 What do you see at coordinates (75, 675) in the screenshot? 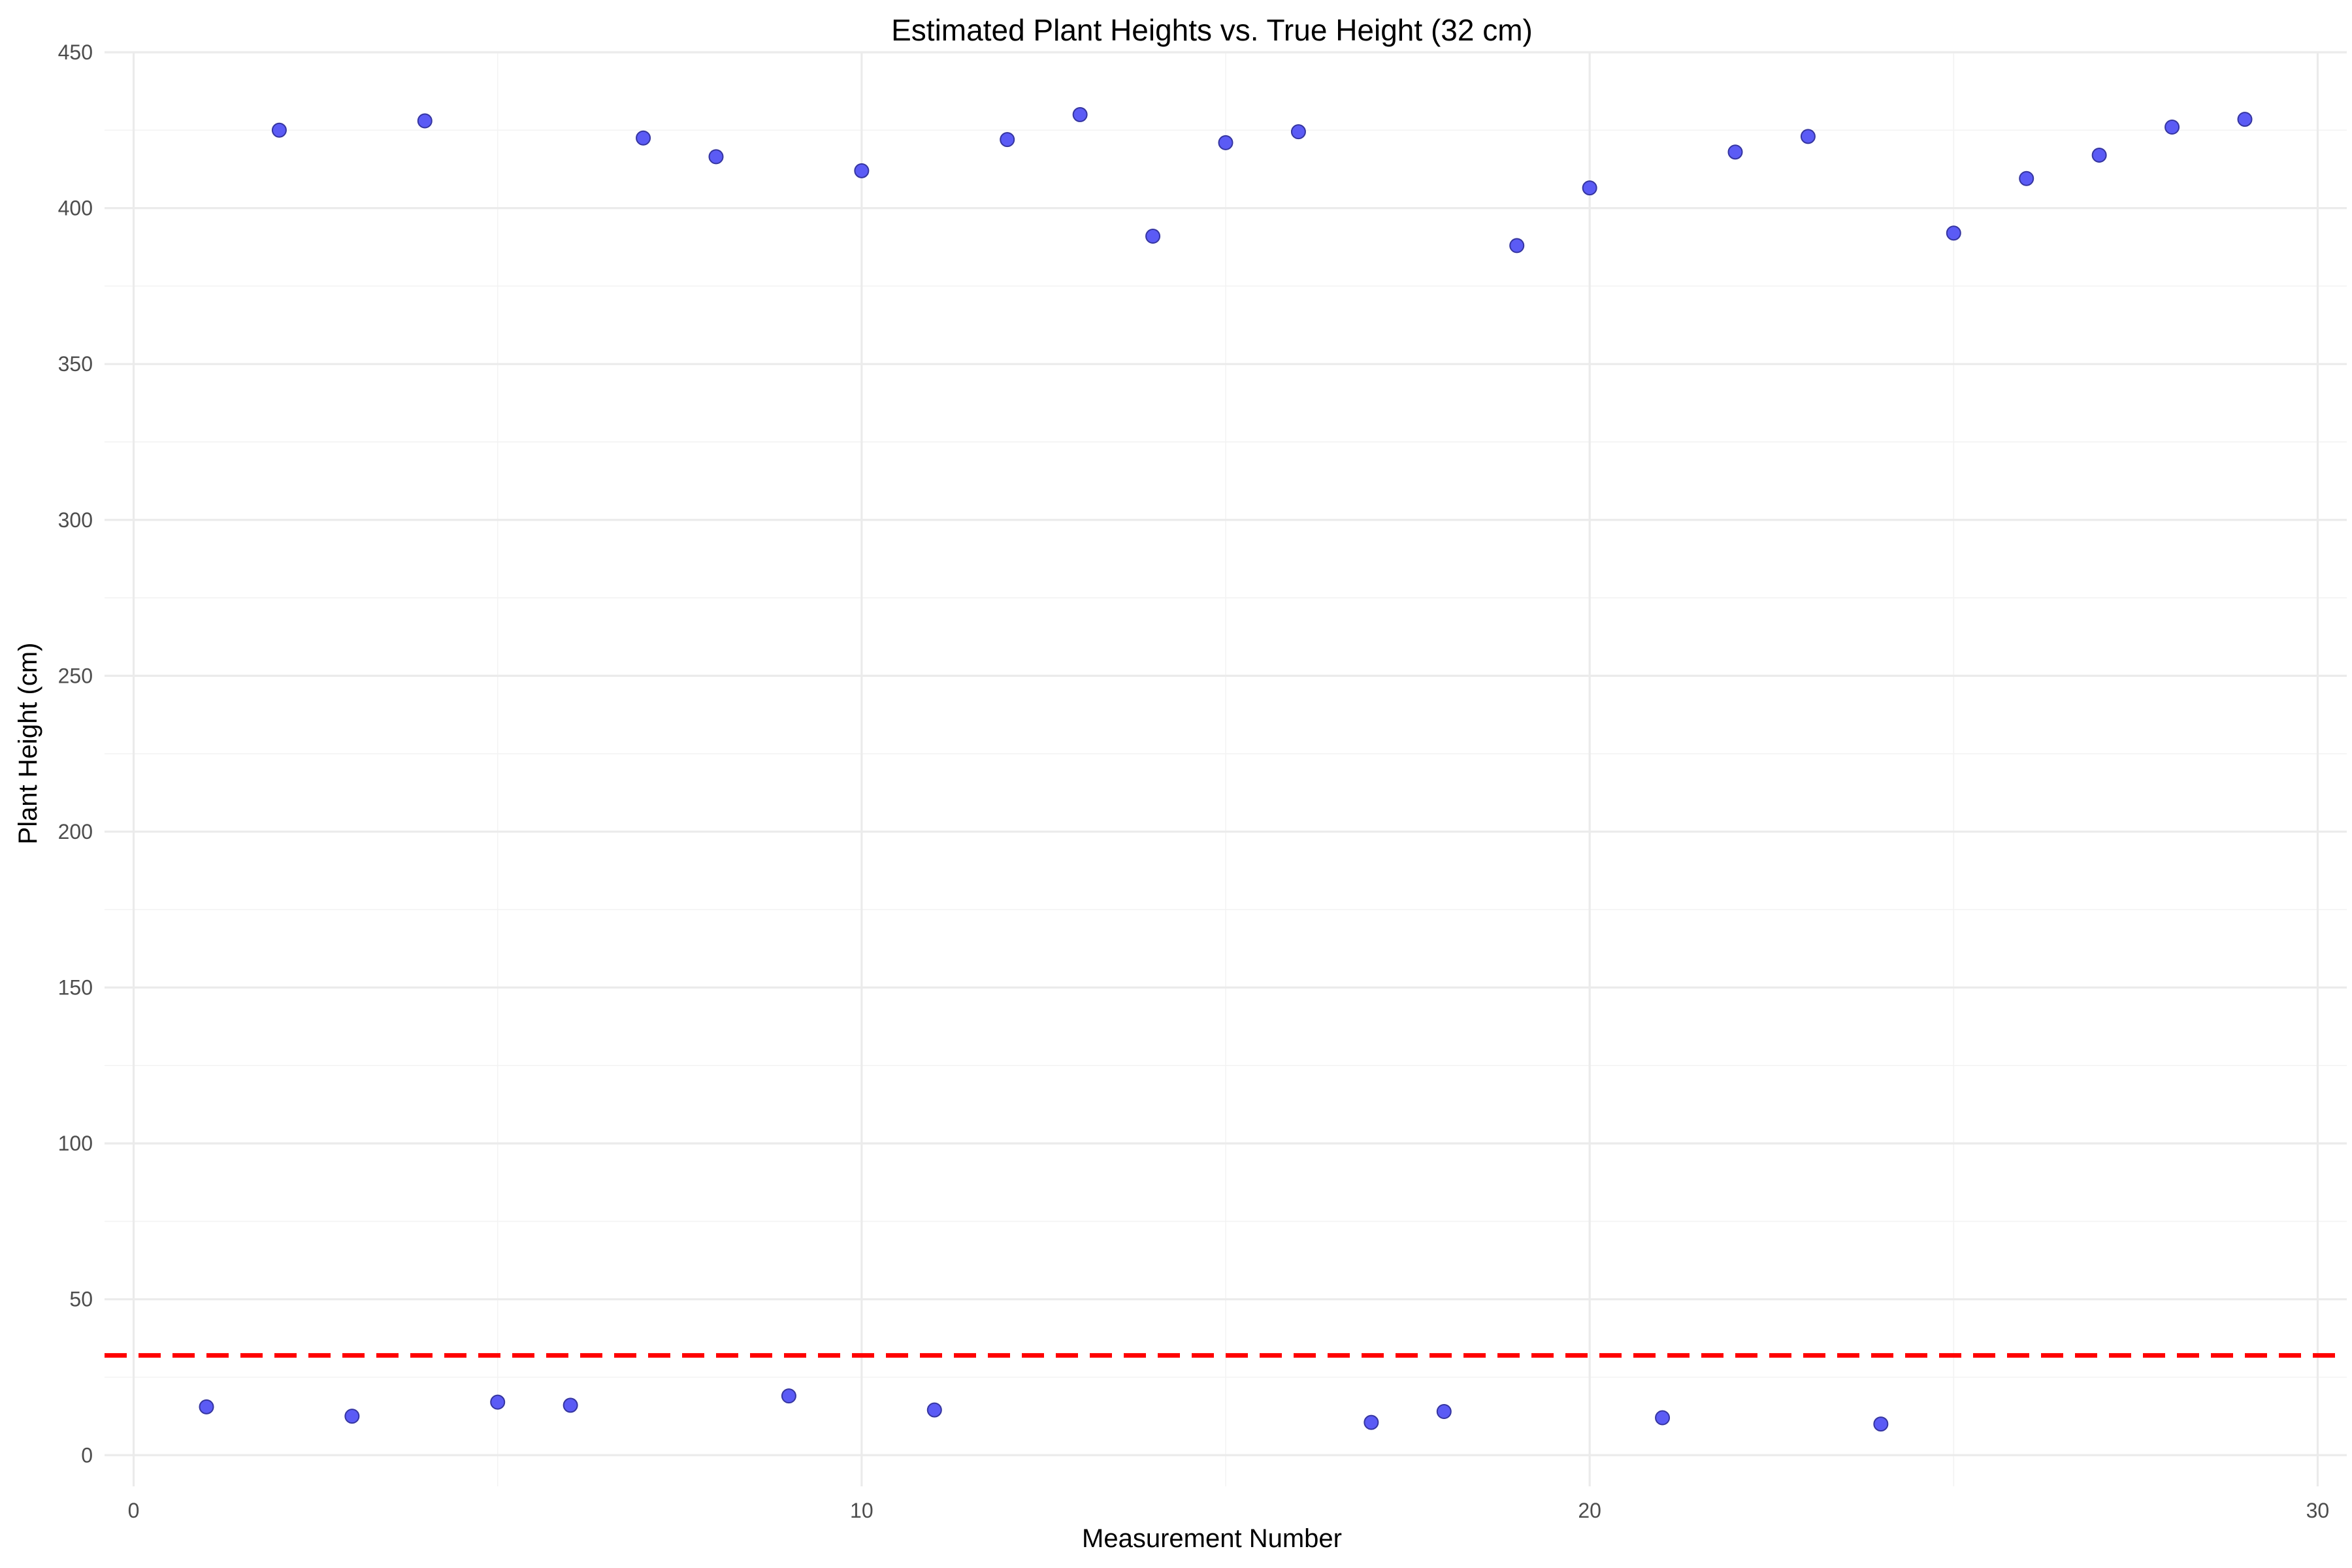
I see `y-tick-label: 250` at bounding box center [75, 675].